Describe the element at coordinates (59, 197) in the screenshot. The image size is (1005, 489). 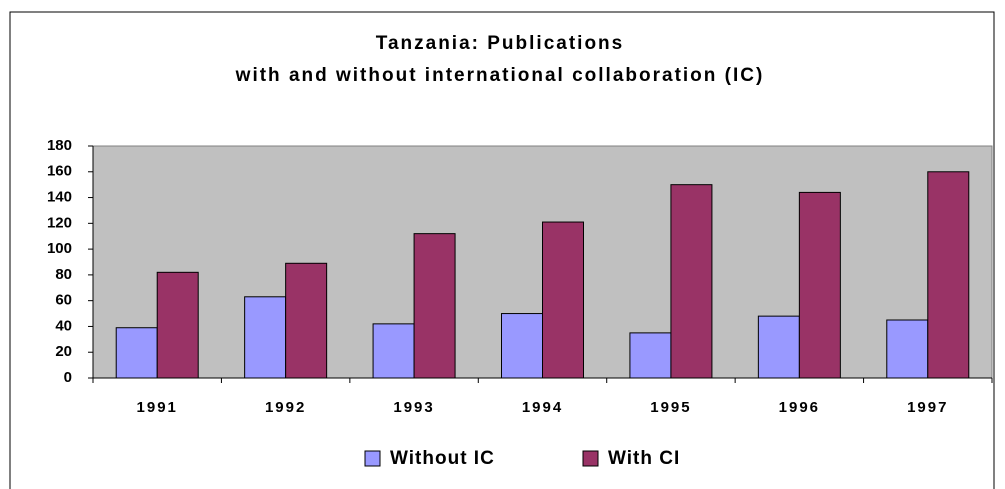
I see `y-tick-label: 140` at that location.